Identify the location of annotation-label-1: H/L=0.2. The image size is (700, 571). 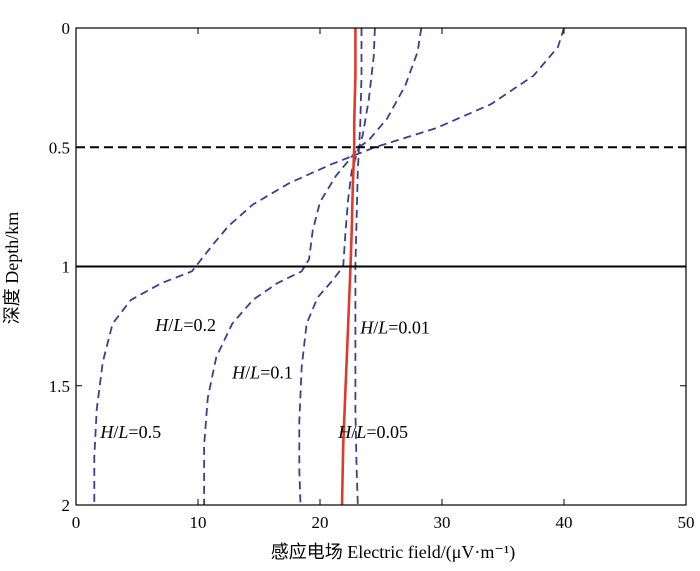
(185, 325).